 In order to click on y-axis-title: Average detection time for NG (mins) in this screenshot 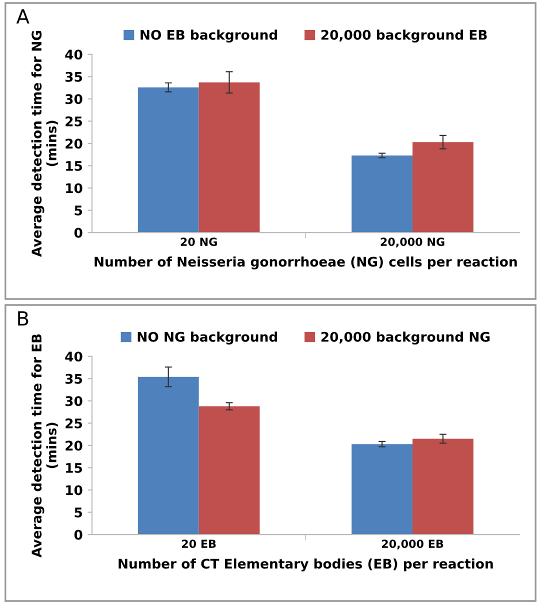, I will do `click(44, 143)`.